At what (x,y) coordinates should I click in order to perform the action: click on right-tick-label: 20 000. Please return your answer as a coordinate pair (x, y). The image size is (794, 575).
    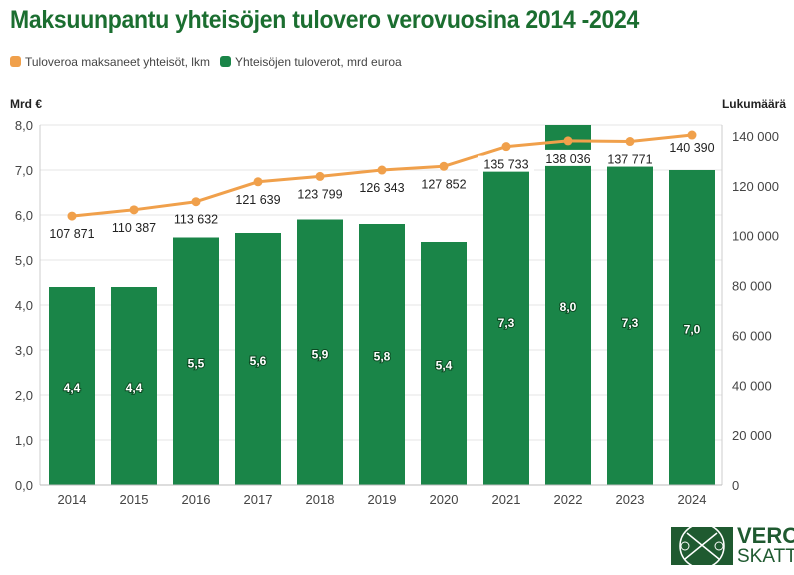
    Looking at the image, I should click on (752, 435).